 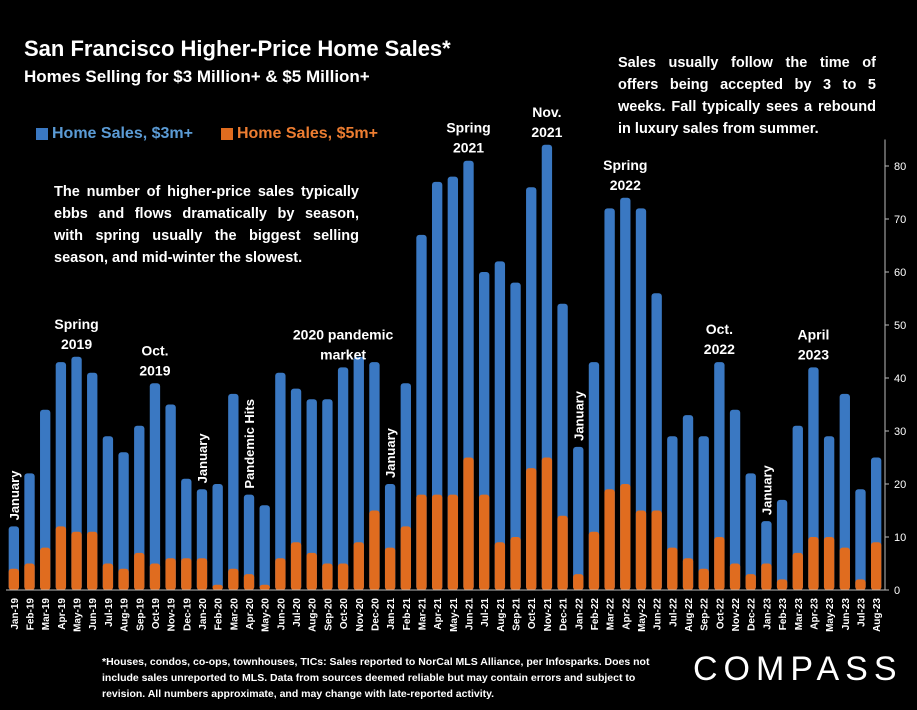 What do you see at coordinates (673, 612) in the screenshot?
I see `x-tick-label: Jul-22` at bounding box center [673, 612].